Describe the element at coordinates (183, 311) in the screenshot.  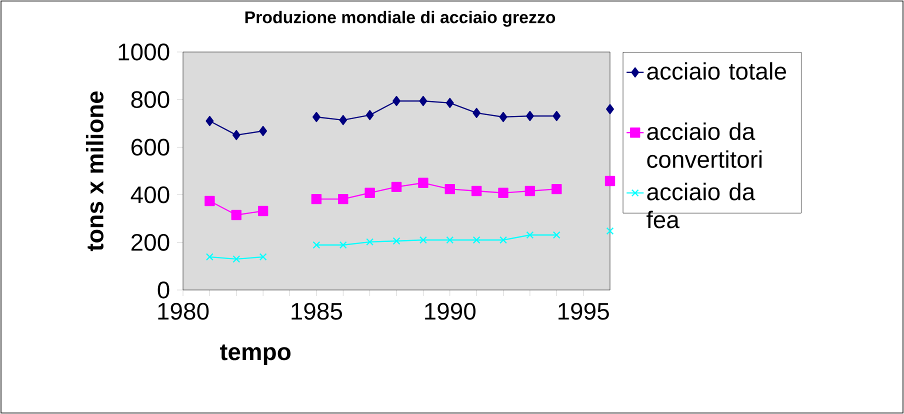
I see `x-tick-label: 1980` at that location.